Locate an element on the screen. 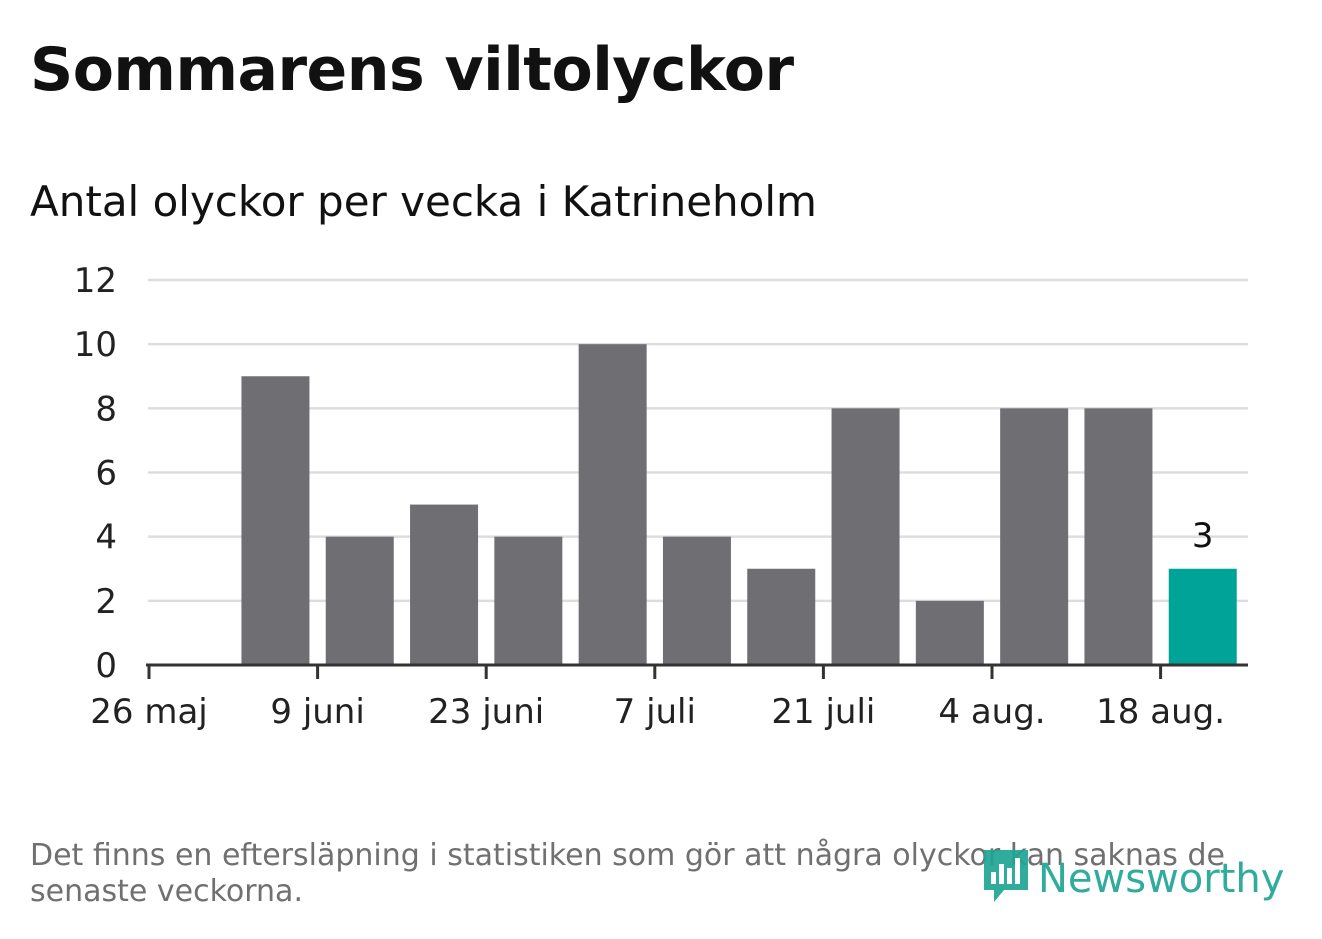 This screenshot has height=939, width=1322. y-axis-ticks: 0 2 4 6 8 10 12 is located at coordinates (95, 473).